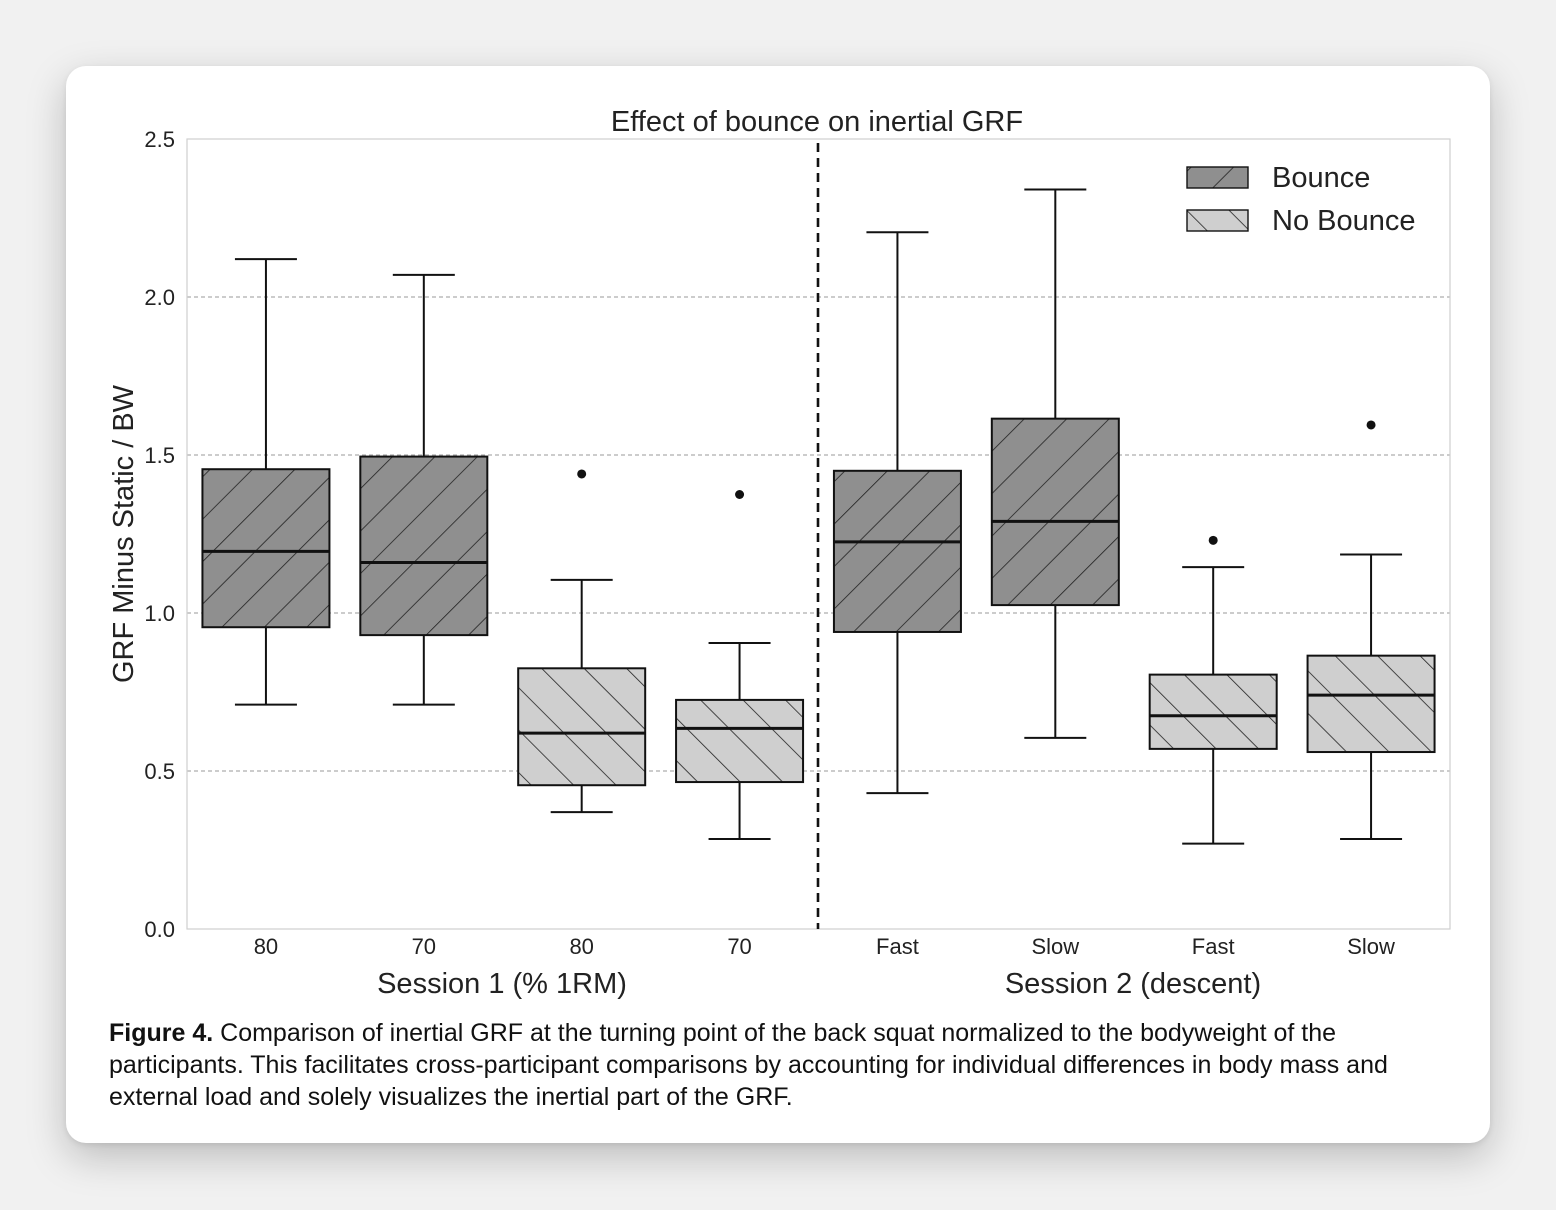  What do you see at coordinates (1217, 177) in the screenshot?
I see `legend-swatch-bounce` at bounding box center [1217, 177].